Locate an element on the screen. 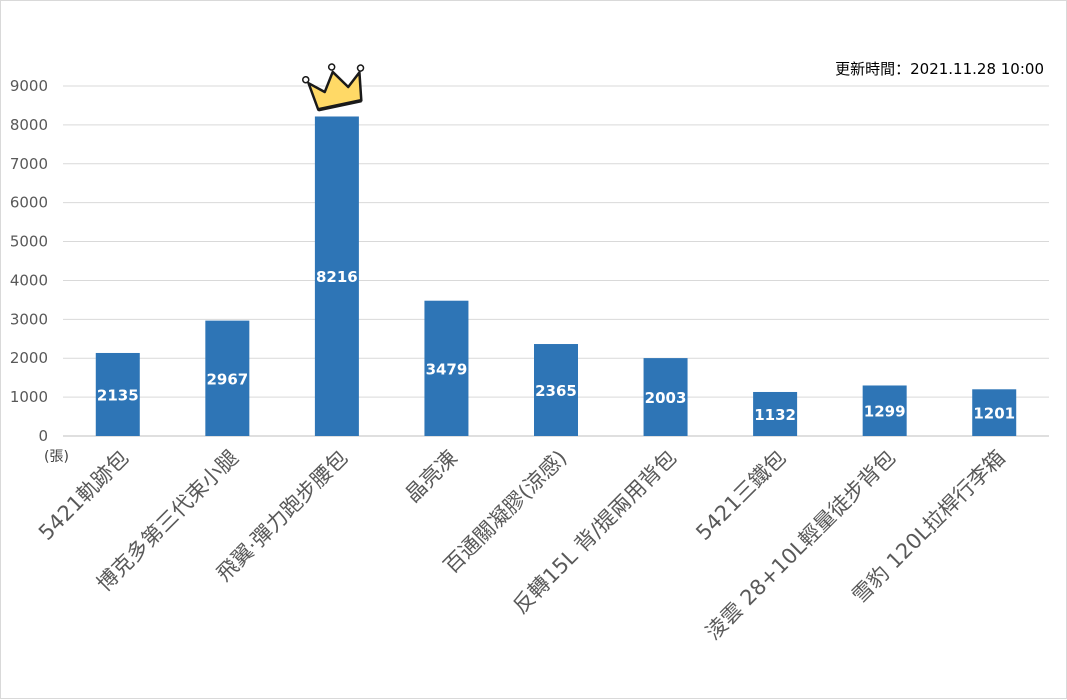  data-label: 1299 is located at coordinates (885, 412).